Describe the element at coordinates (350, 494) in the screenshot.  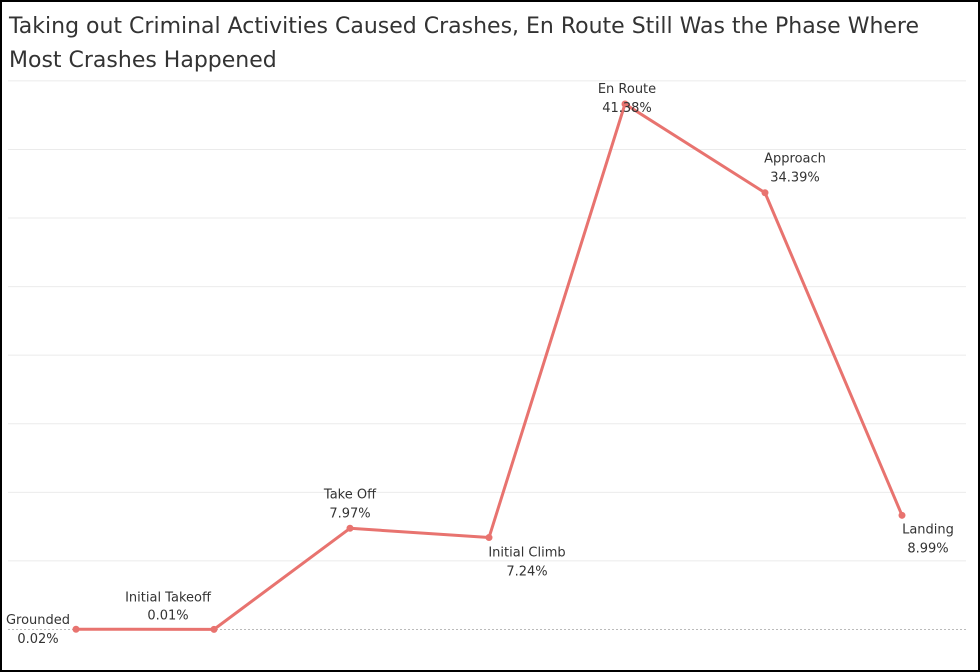
I see `category-label: Take Off` at that location.